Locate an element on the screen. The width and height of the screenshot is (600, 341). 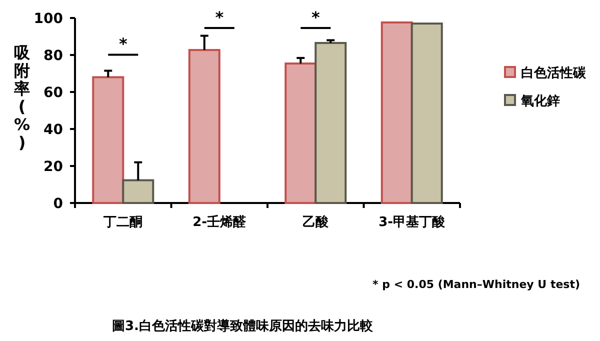
y-tick-label: 100 is located at coordinates (49, 19).